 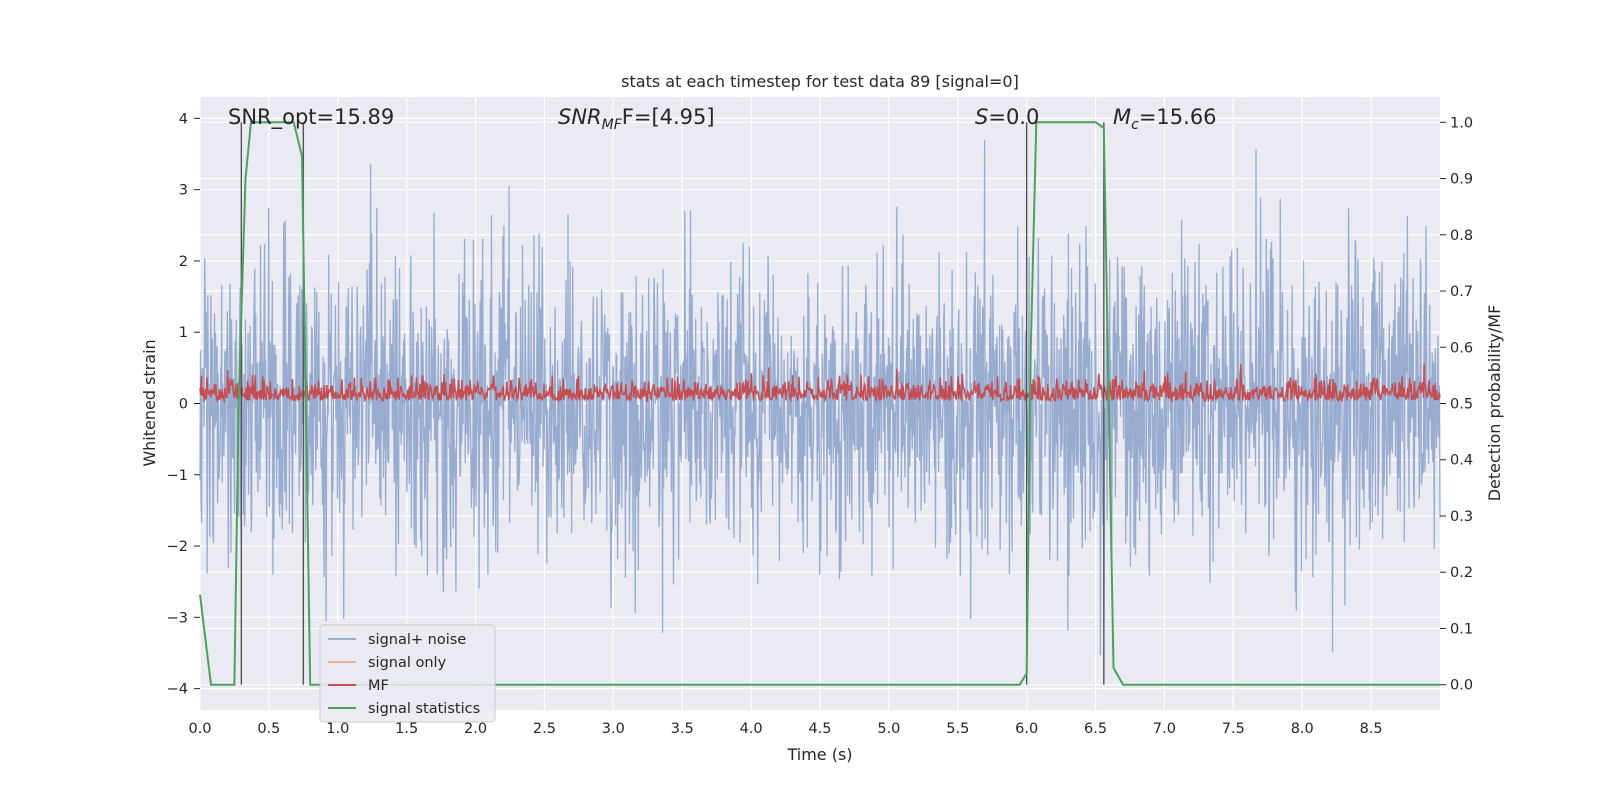 What do you see at coordinates (1095, 729) in the screenshot?
I see `x-tick-label: 6.5` at bounding box center [1095, 729].